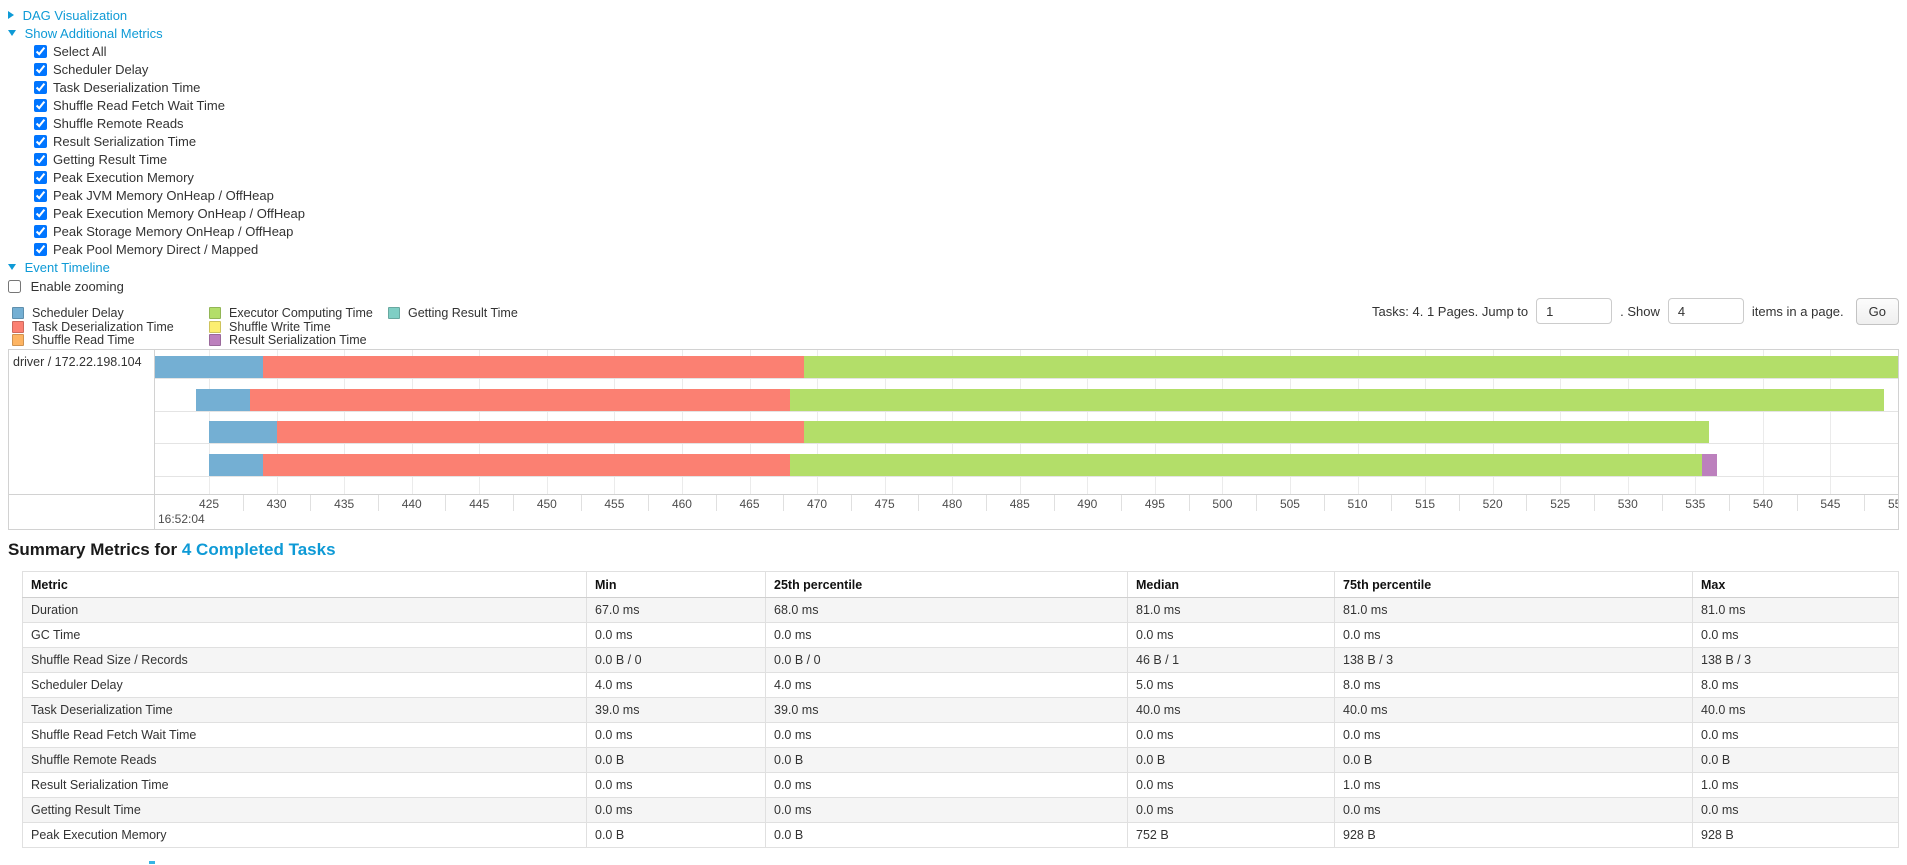  Describe the element at coordinates (1513, 685) in the screenshot. I see `metric-value-cell: 8.0 ms` at that location.